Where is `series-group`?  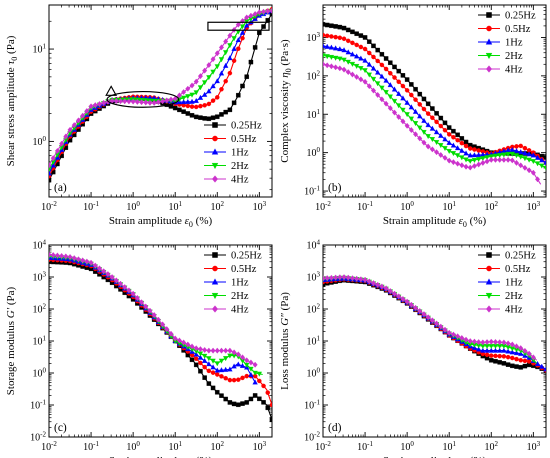 series-group is located at coordinates (434, 323).